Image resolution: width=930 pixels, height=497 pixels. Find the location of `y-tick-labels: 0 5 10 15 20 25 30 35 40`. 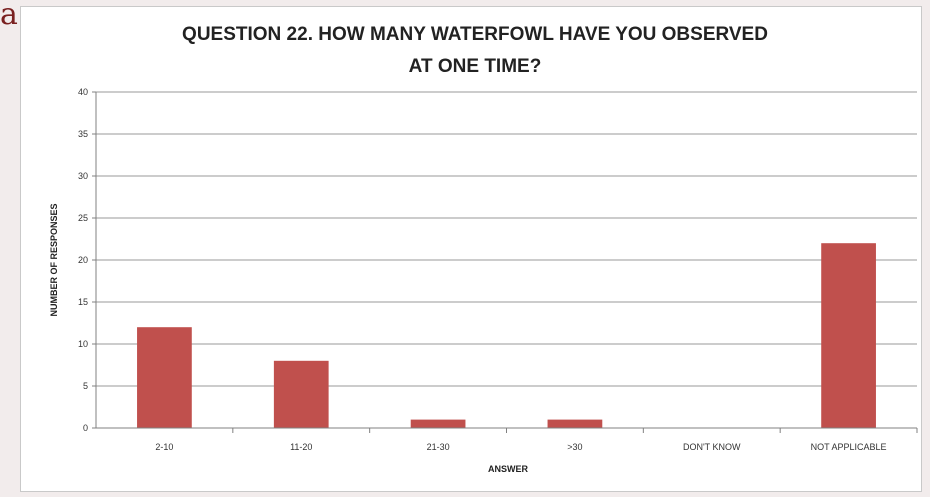

y-tick-labels: 0 5 10 15 20 25 30 35 40 is located at coordinates (83, 260).